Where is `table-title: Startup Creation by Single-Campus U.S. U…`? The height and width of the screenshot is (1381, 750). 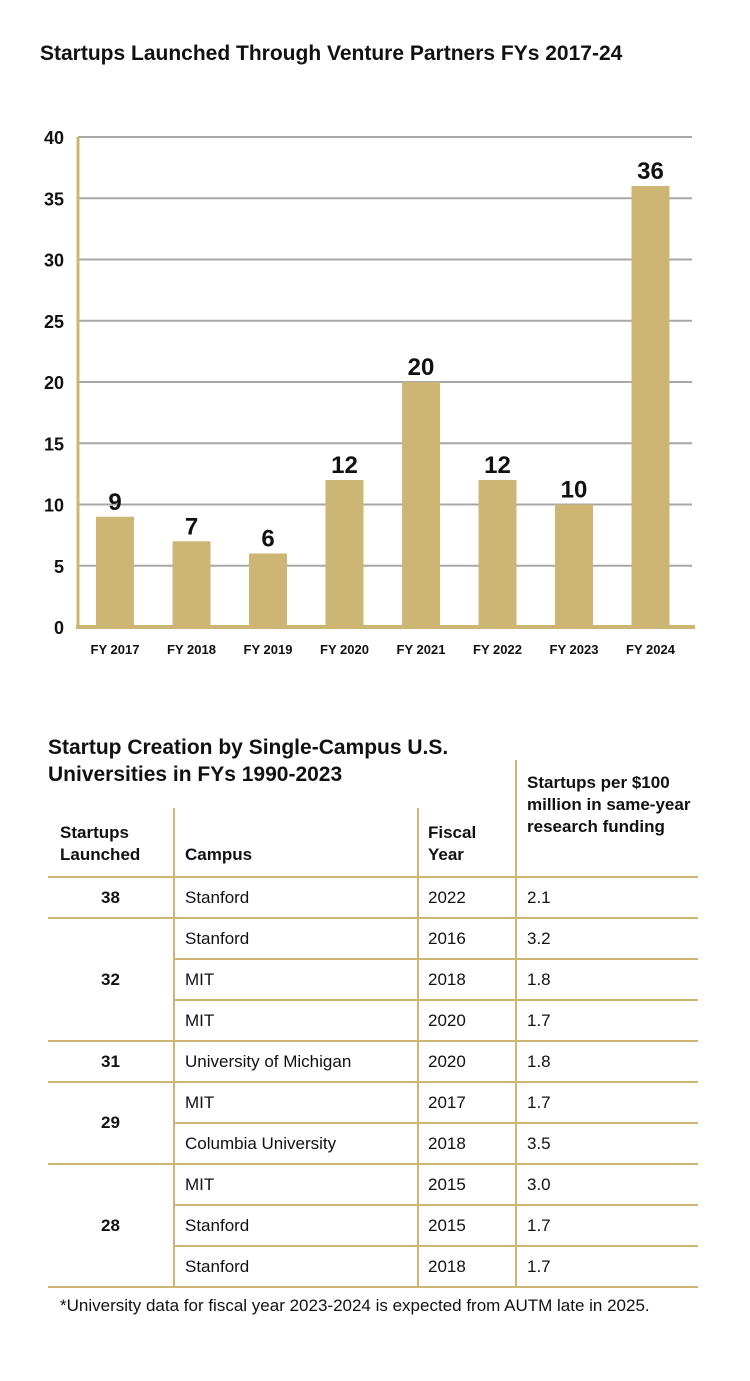 table-title: Startup Creation by Single-Campus U.S. U… is located at coordinates (248, 761).